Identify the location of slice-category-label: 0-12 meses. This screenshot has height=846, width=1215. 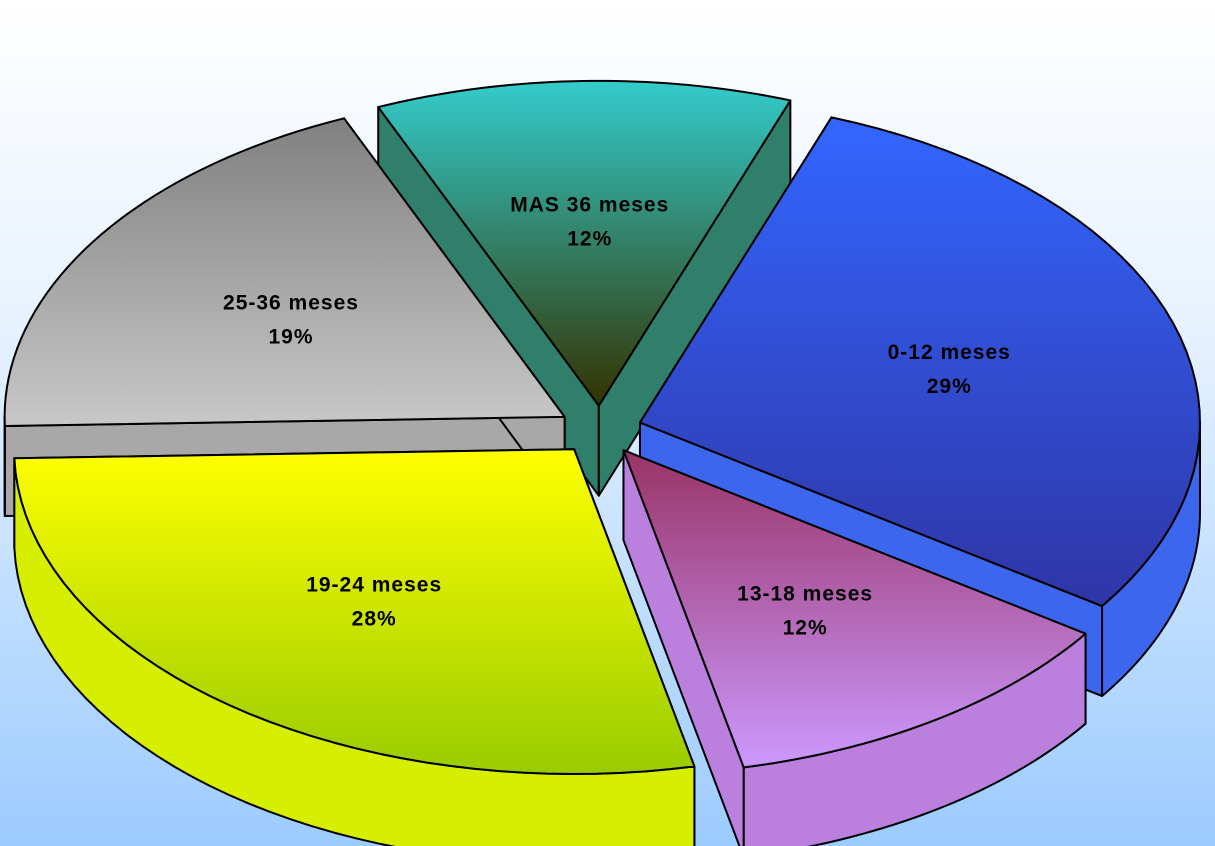
(949, 352).